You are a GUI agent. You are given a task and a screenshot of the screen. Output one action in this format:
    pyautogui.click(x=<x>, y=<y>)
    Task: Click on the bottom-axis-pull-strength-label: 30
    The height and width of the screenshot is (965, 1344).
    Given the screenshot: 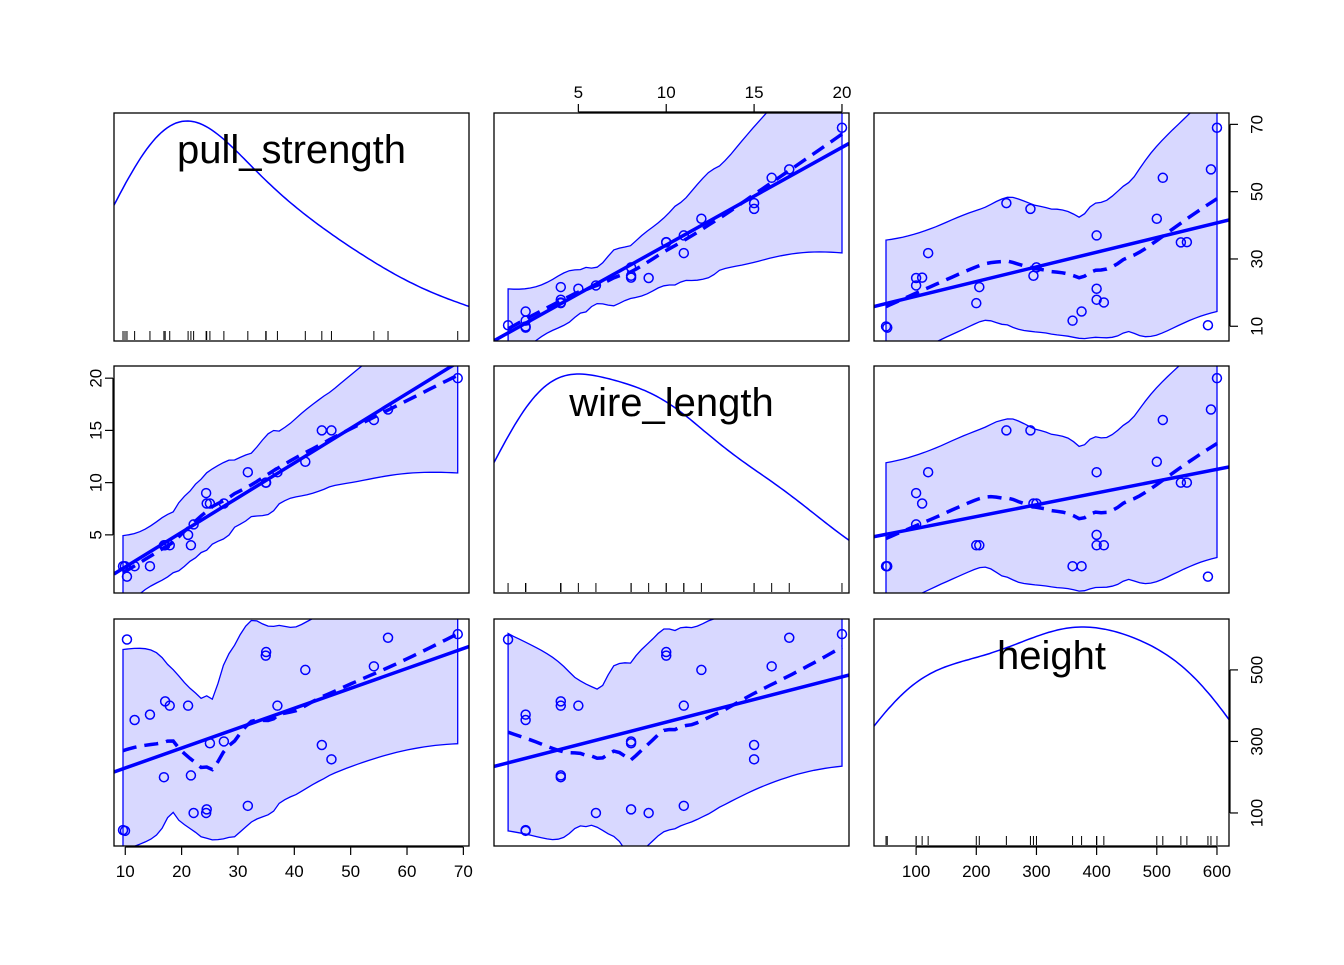 What is the action you would take?
    pyautogui.click(x=238, y=871)
    